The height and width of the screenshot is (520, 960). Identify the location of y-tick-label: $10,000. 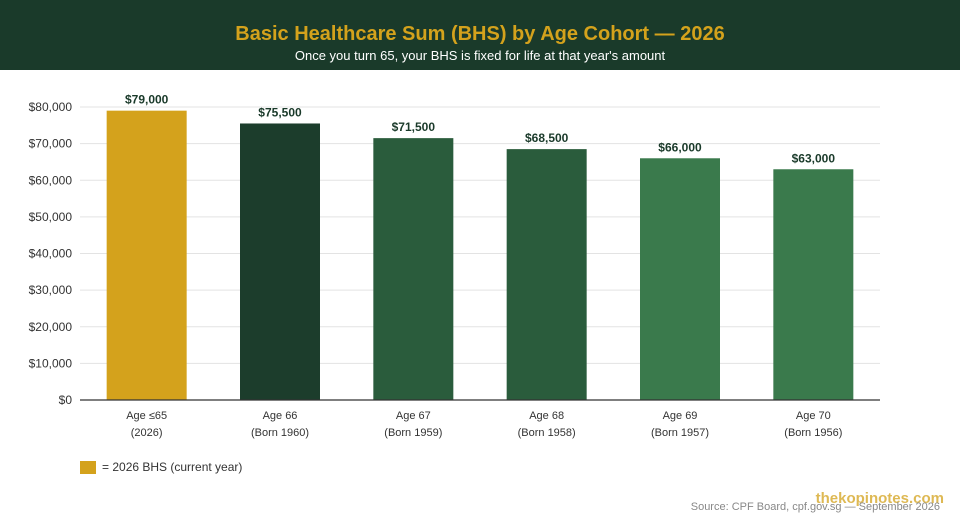
(51, 363).